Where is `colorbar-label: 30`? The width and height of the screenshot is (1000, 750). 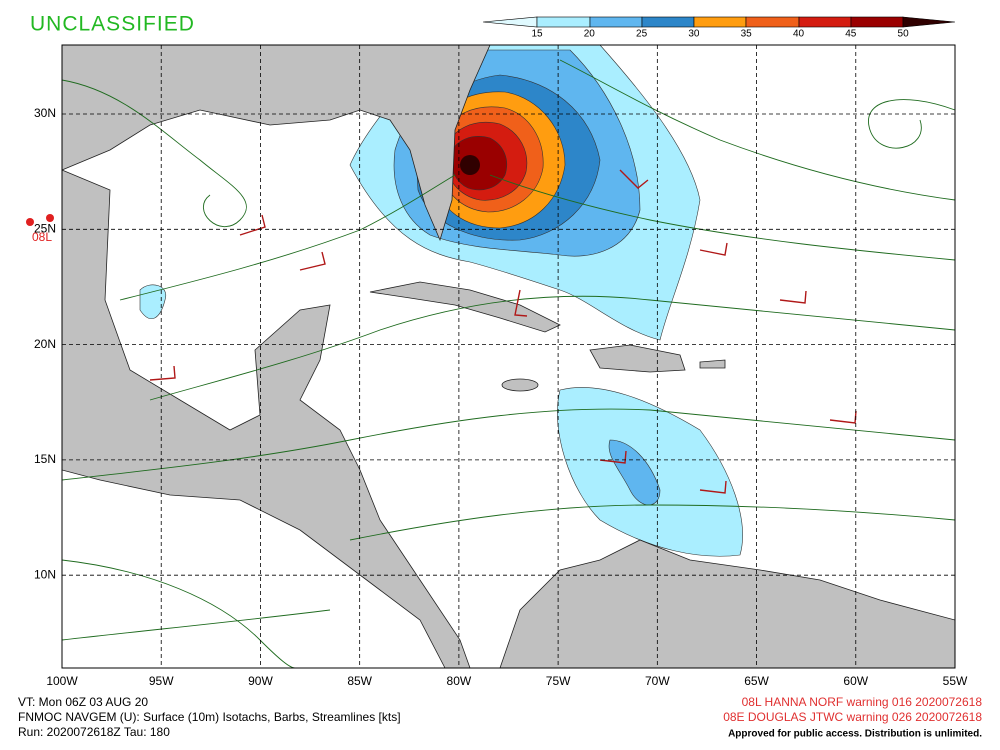
colorbar-label: 30 is located at coordinates (694, 34).